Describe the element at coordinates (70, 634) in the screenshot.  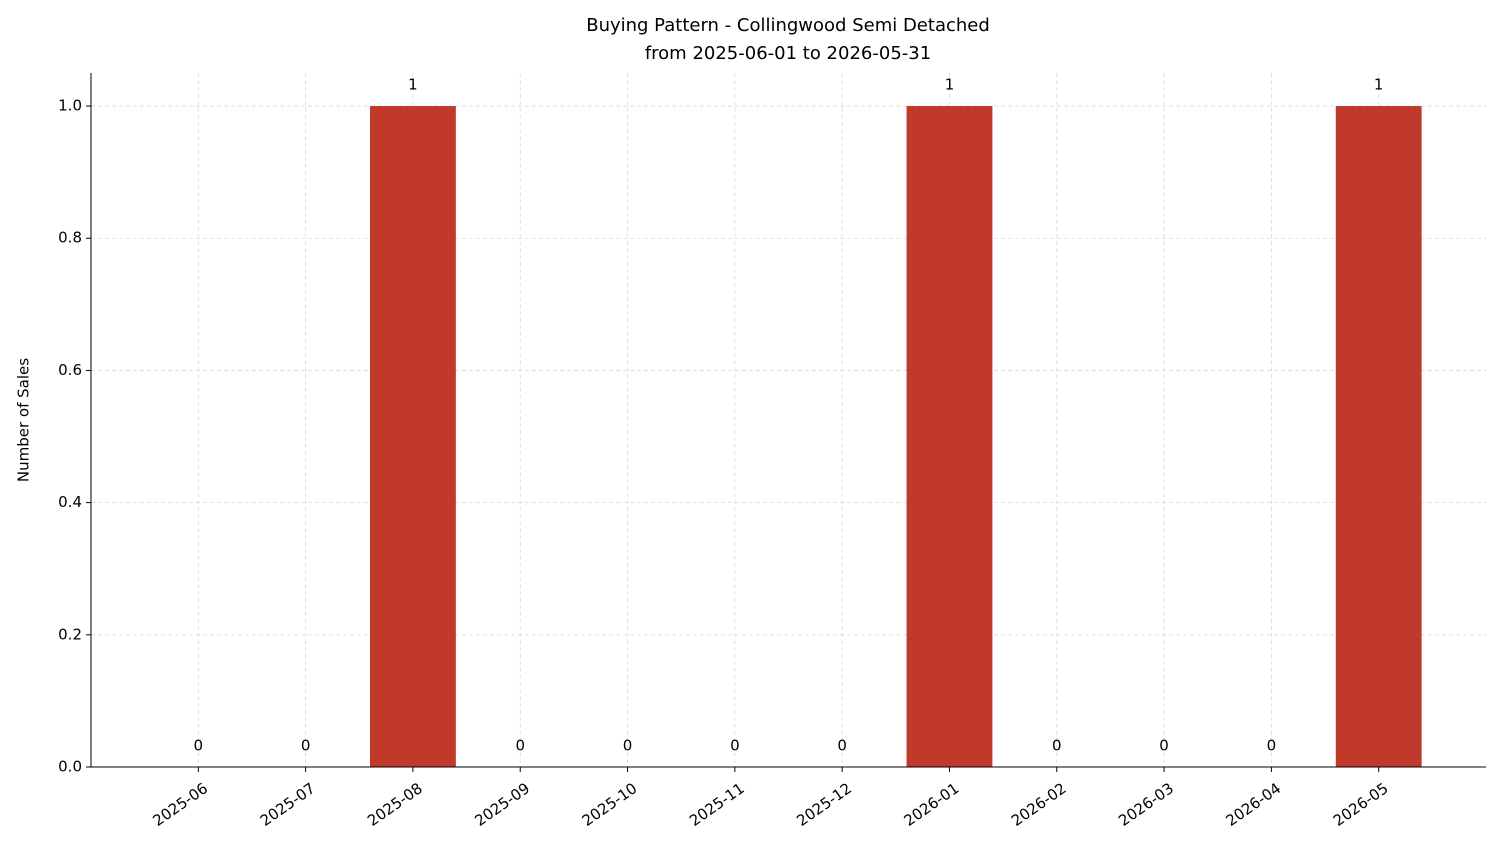
I see `y-tick-label: 0.2` at that location.